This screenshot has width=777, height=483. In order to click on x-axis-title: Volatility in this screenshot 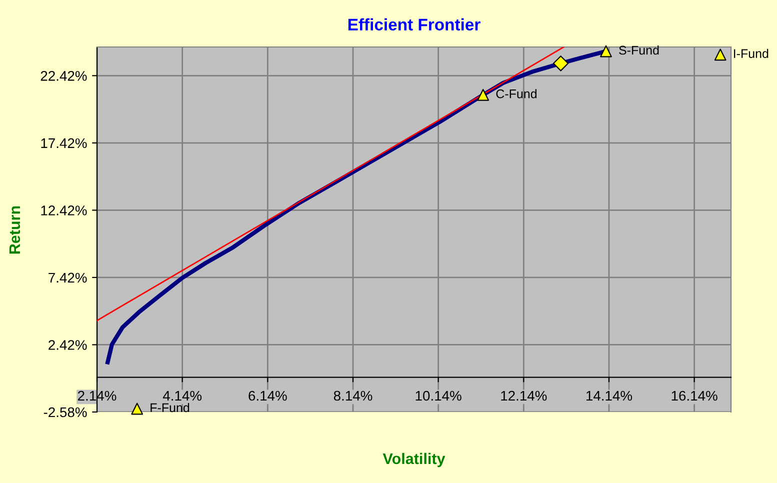, I will do `click(414, 460)`.